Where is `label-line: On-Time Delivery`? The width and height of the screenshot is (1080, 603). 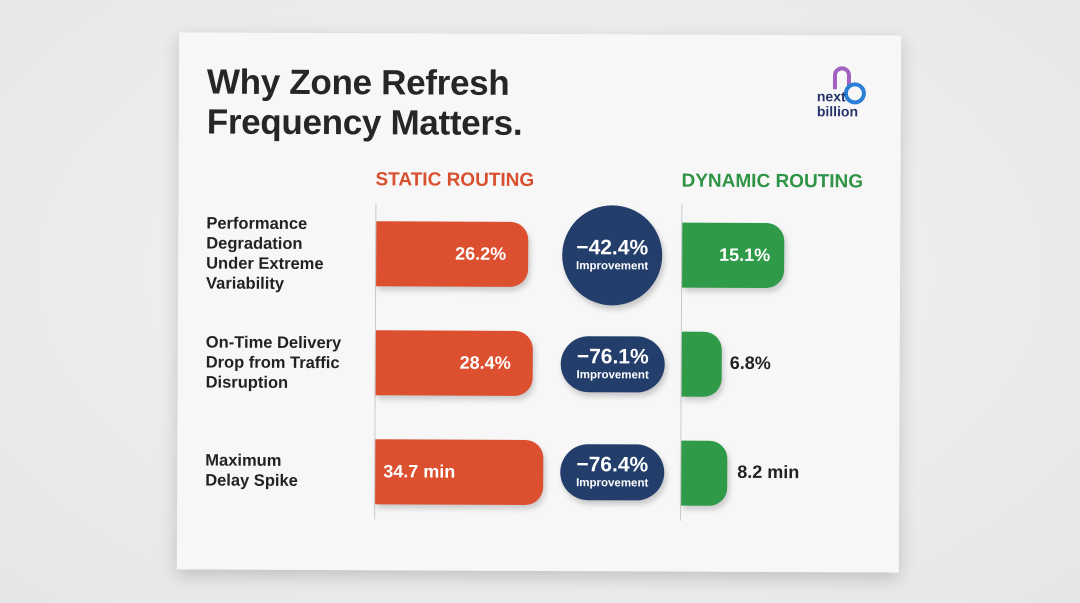
label-line: On-Time Delivery is located at coordinates (273, 343).